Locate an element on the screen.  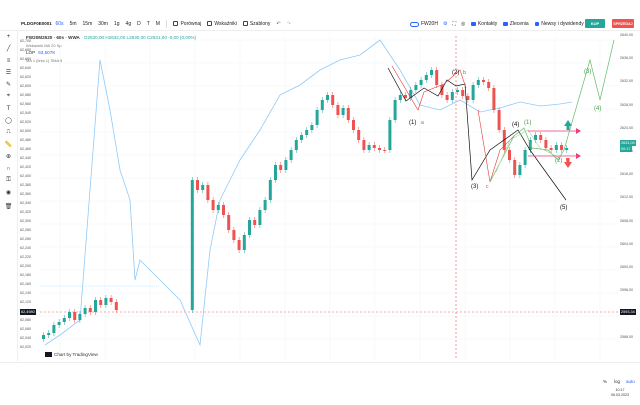
snapshot-icon: ◎ is located at coordinates (463, 24).